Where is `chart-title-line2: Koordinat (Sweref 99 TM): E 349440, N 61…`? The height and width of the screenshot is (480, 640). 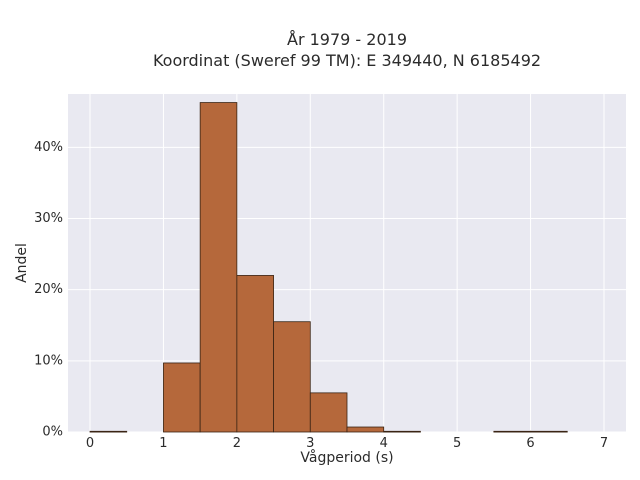 chart-title-line2: Koordinat (Sweref 99 TM): E 349440, N 61… is located at coordinates (347, 60).